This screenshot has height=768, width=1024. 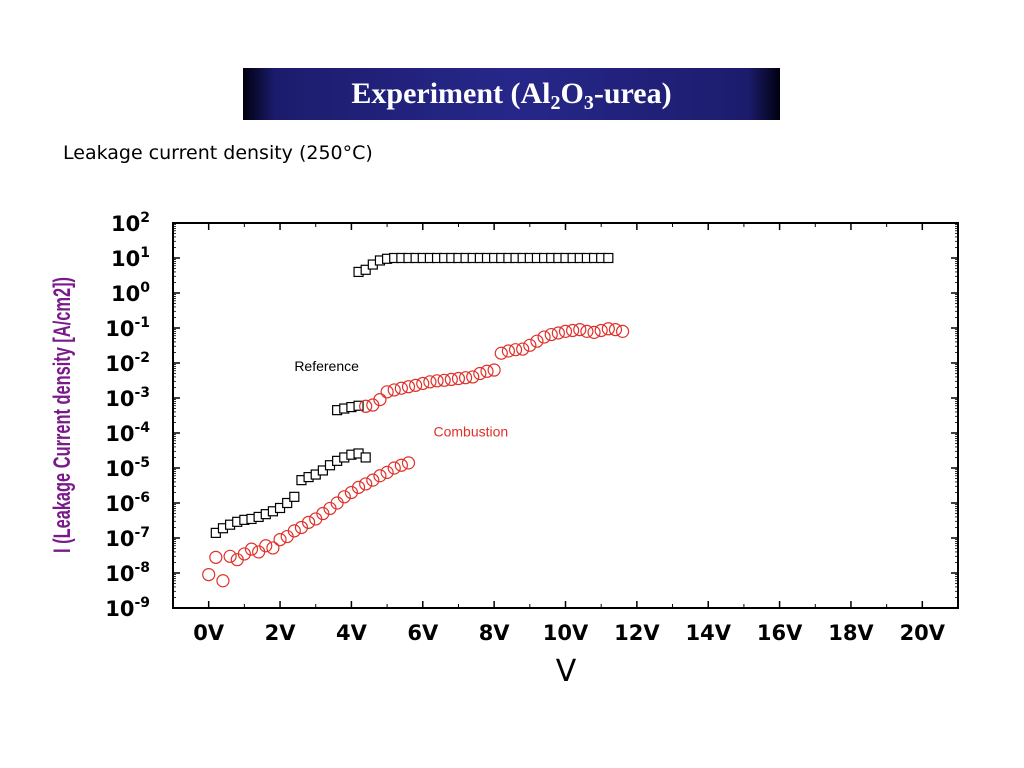 I want to click on x-tick-label: 4V, so click(x=352, y=633).